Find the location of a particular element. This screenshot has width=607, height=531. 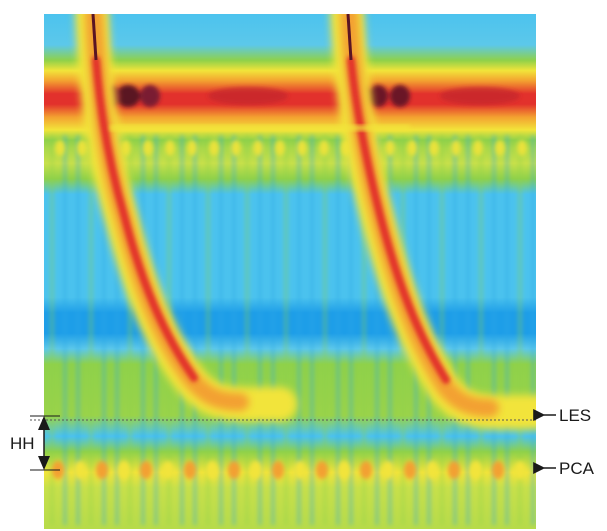

ues-high-pressure-band is located at coordinates (312, 96).